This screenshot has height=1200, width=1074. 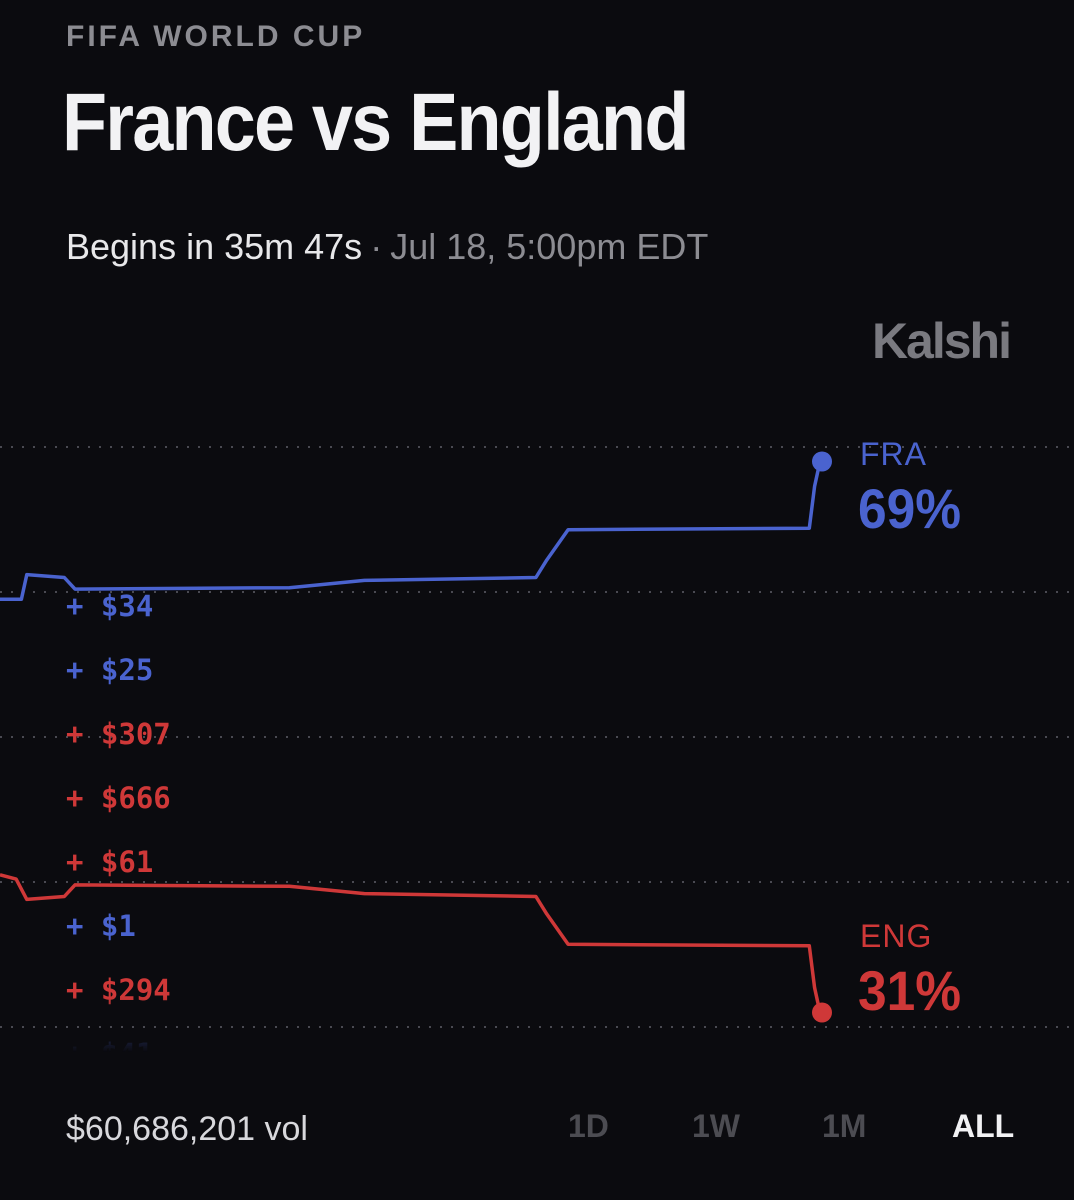 I want to click on series-endpoint-eng, so click(x=822, y=1012).